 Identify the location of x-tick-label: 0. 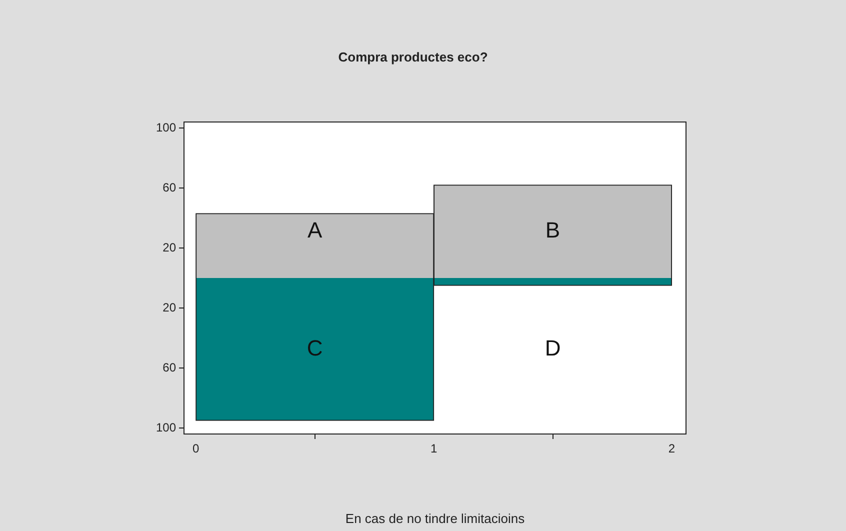
(196, 449).